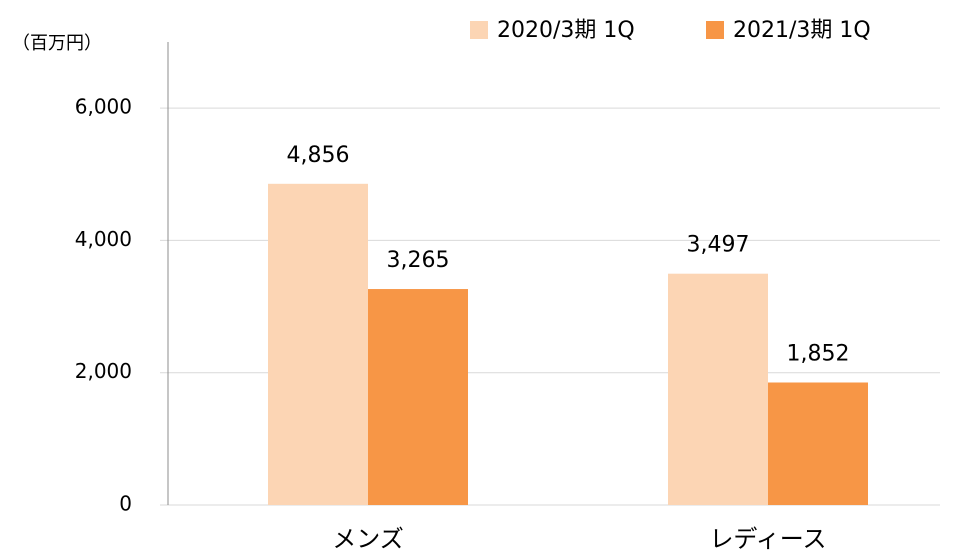  I want to click on y-tick-label: 0, so click(125, 504).